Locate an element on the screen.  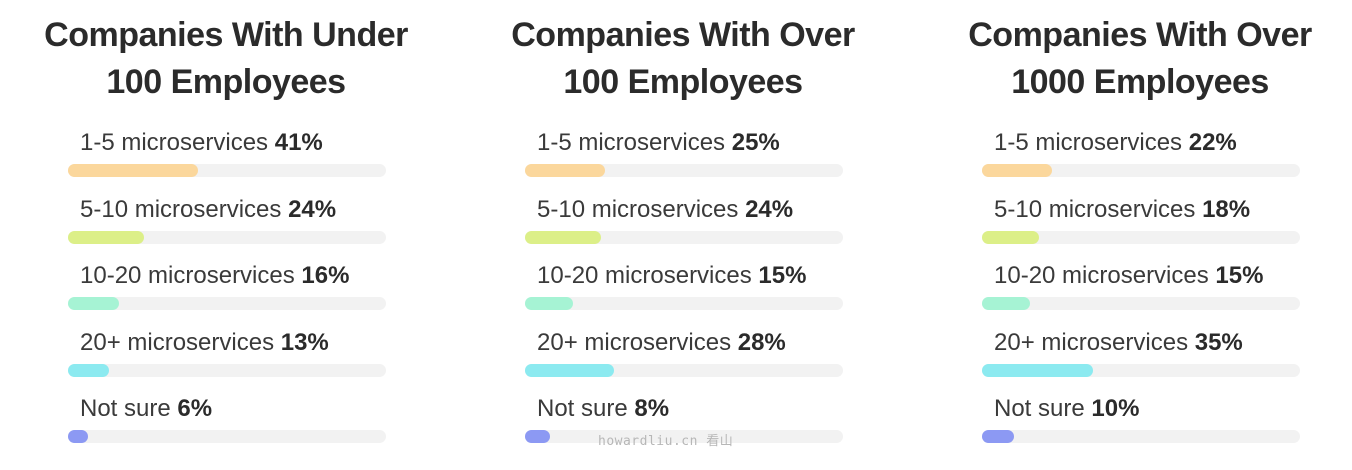
bar-label: 20+ microservices 28% is located at coordinates (661, 343).